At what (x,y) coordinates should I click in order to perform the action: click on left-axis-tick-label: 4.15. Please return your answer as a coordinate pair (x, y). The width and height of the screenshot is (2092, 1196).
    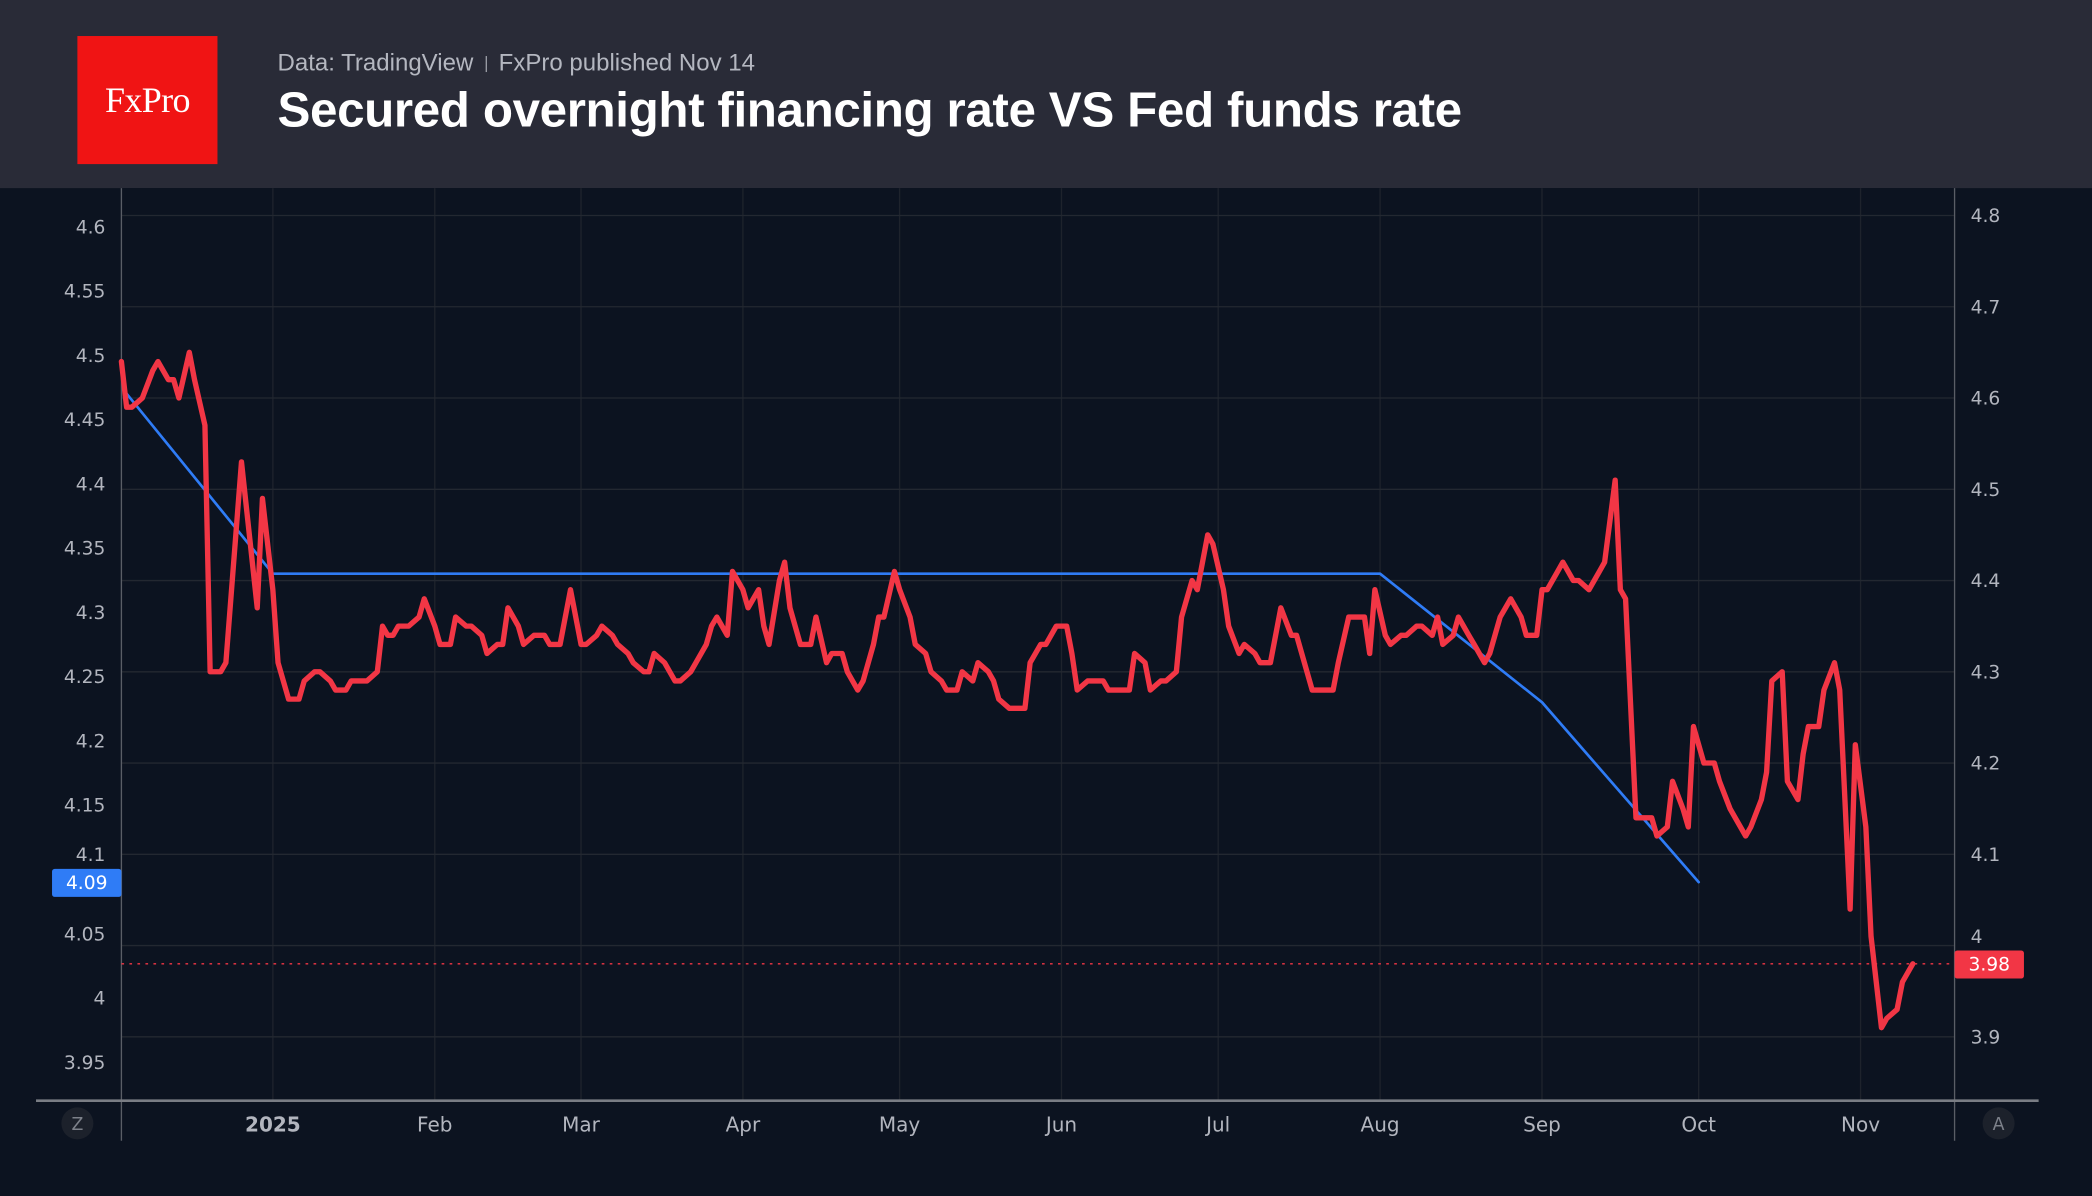
    Looking at the image, I should click on (85, 806).